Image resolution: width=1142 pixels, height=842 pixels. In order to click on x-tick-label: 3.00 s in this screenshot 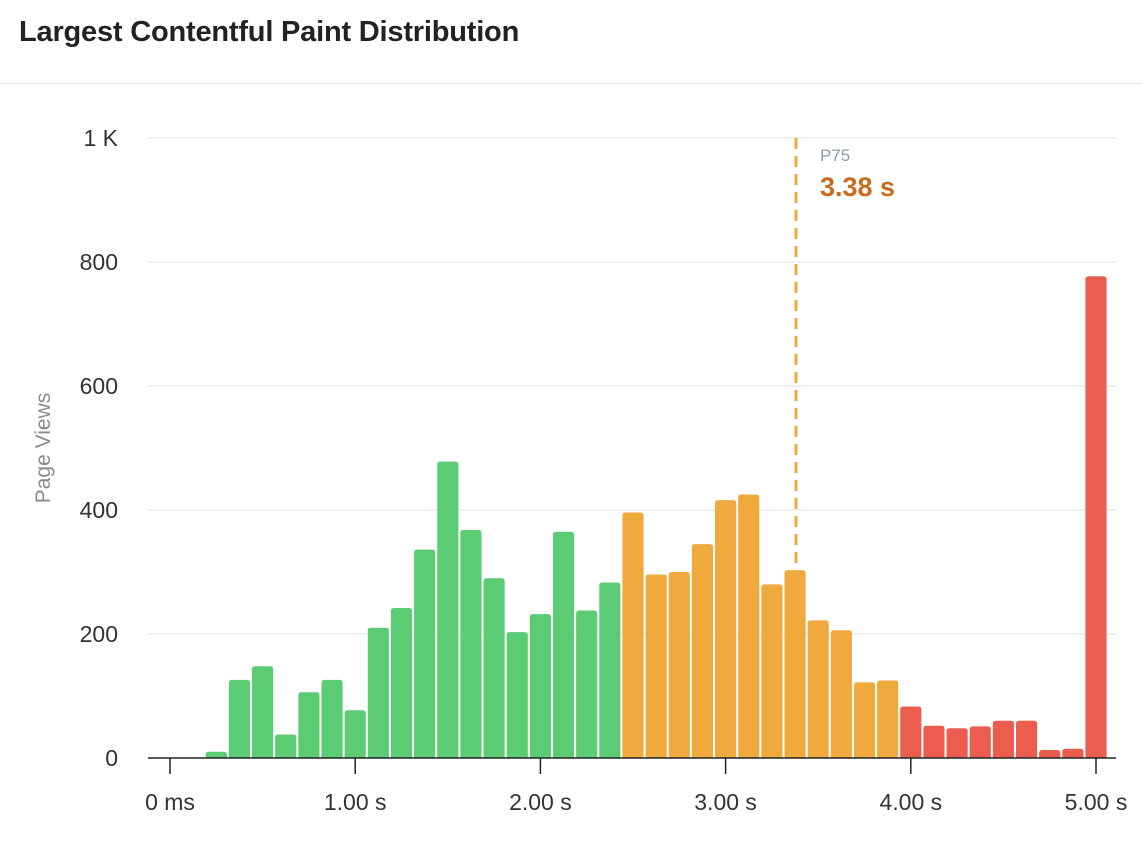, I will do `click(725, 802)`.